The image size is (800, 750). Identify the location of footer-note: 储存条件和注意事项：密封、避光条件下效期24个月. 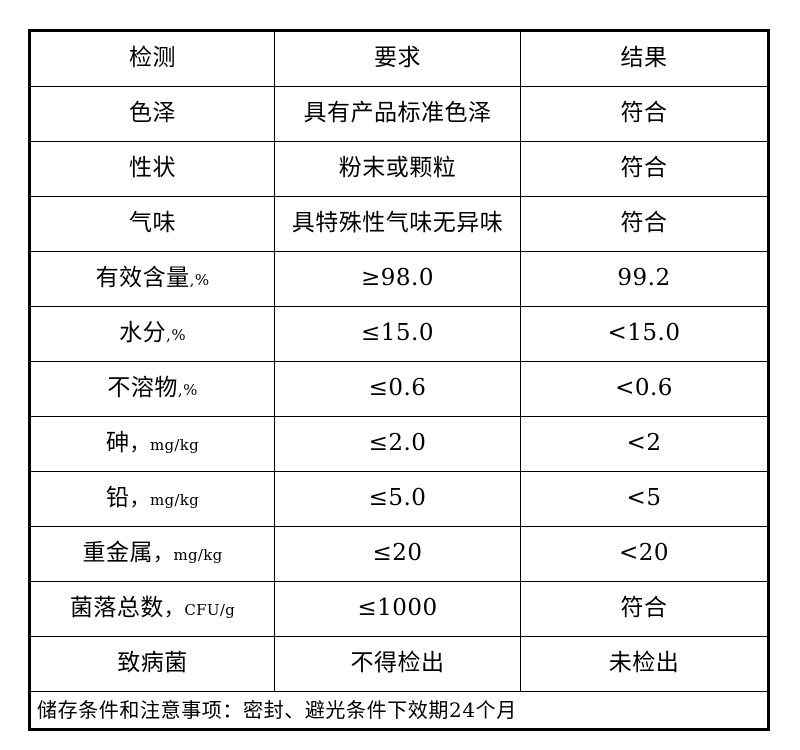
(399, 710).